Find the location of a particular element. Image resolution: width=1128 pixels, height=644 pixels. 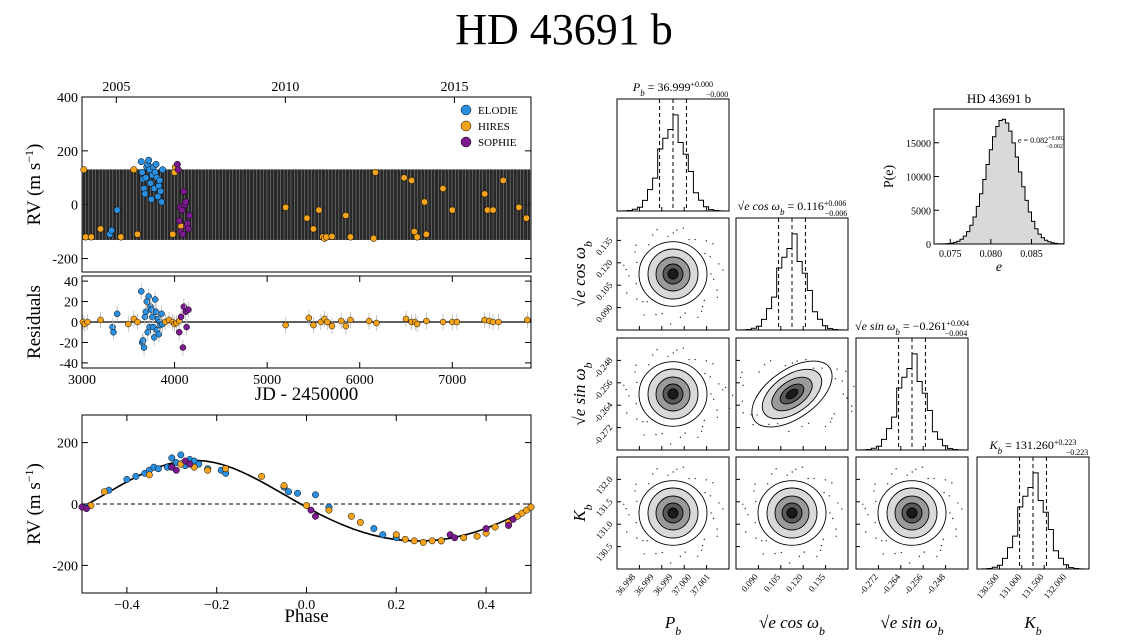

top-tick-label: 2005 is located at coordinates (116, 87).